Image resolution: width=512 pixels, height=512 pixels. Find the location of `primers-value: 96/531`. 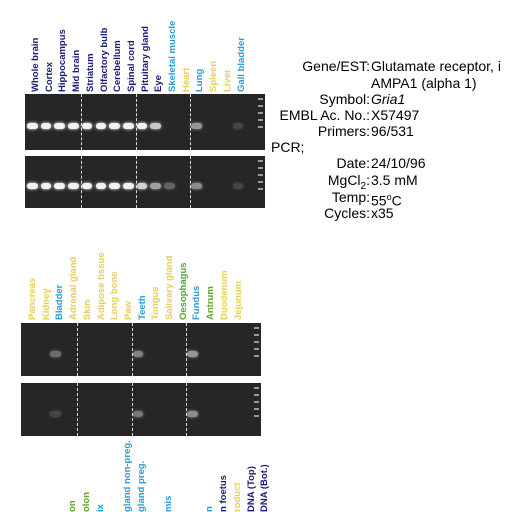

primers-value: 96/531 is located at coordinates (392, 131).